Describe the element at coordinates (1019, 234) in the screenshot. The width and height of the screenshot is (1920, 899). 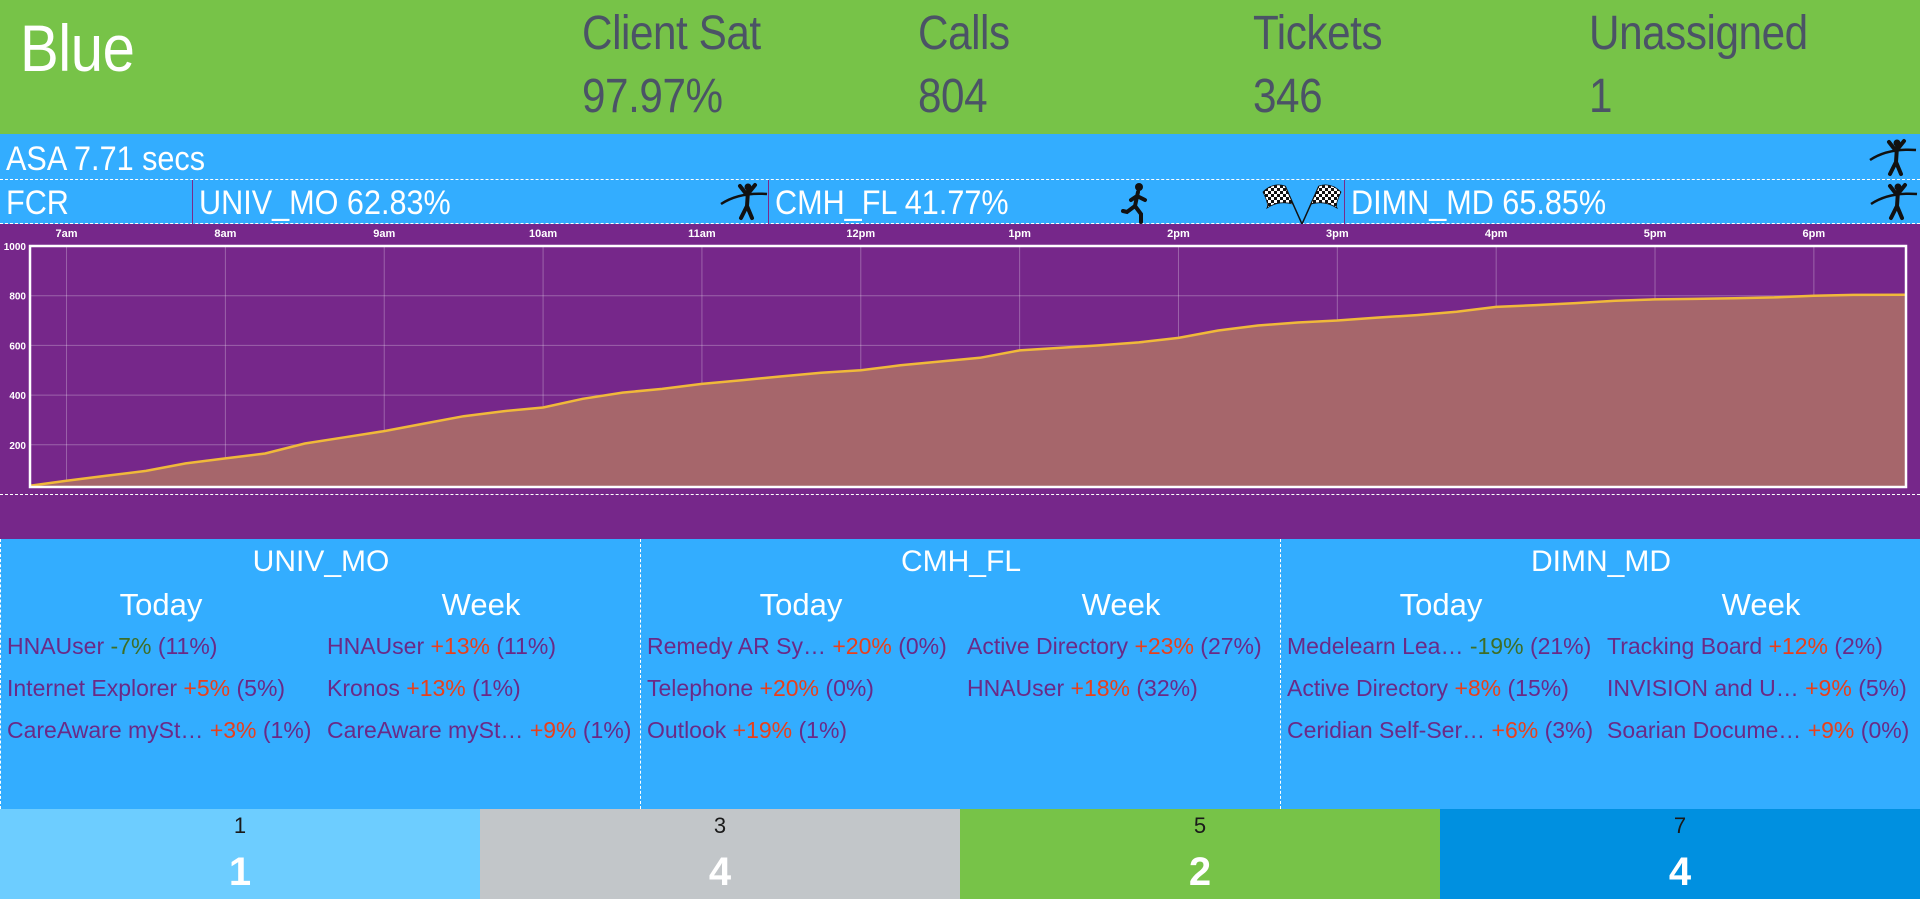
I see `x-tick-label: 1pm` at that location.